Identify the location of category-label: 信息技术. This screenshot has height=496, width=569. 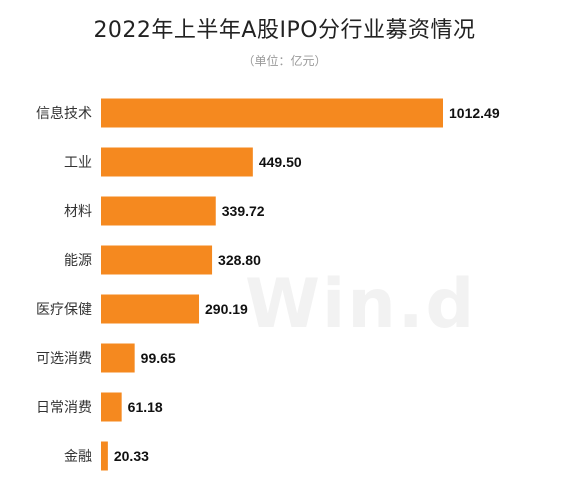
(64, 113).